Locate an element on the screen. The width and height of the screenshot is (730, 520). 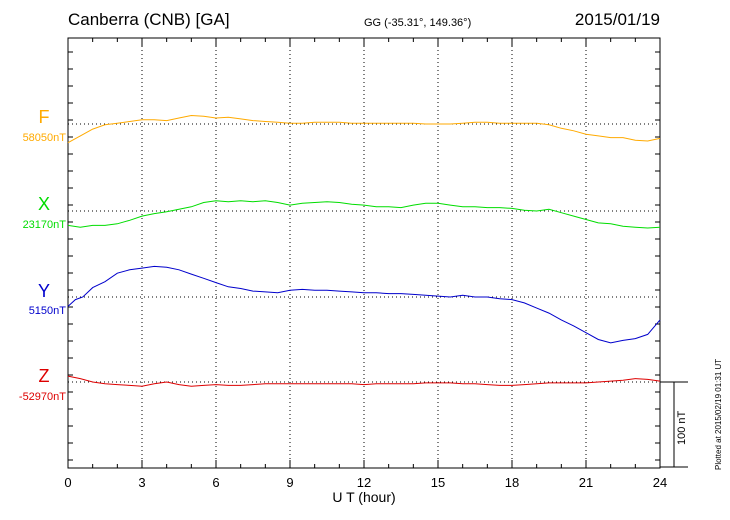
x-tick-label: 18 is located at coordinates (512, 482).